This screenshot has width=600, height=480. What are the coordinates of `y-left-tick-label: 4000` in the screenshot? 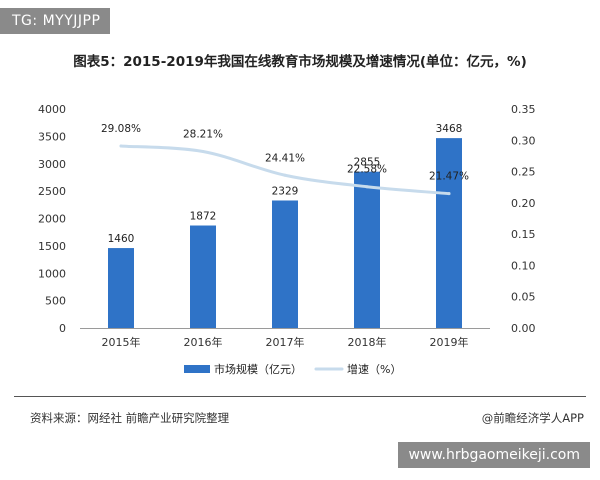 It's located at (52, 109).